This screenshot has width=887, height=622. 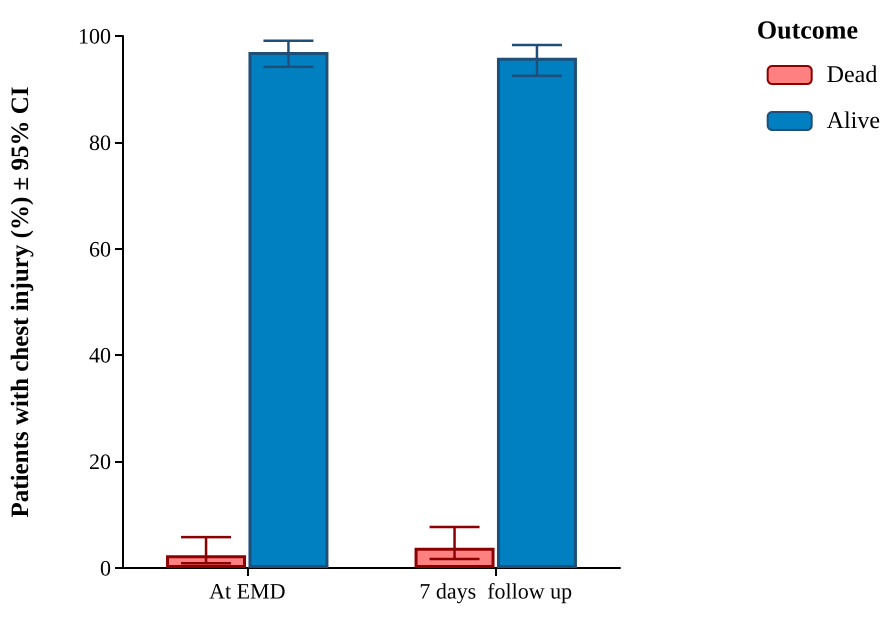 What do you see at coordinates (247, 591) in the screenshot?
I see `x-tick-label: At EMD` at bounding box center [247, 591].